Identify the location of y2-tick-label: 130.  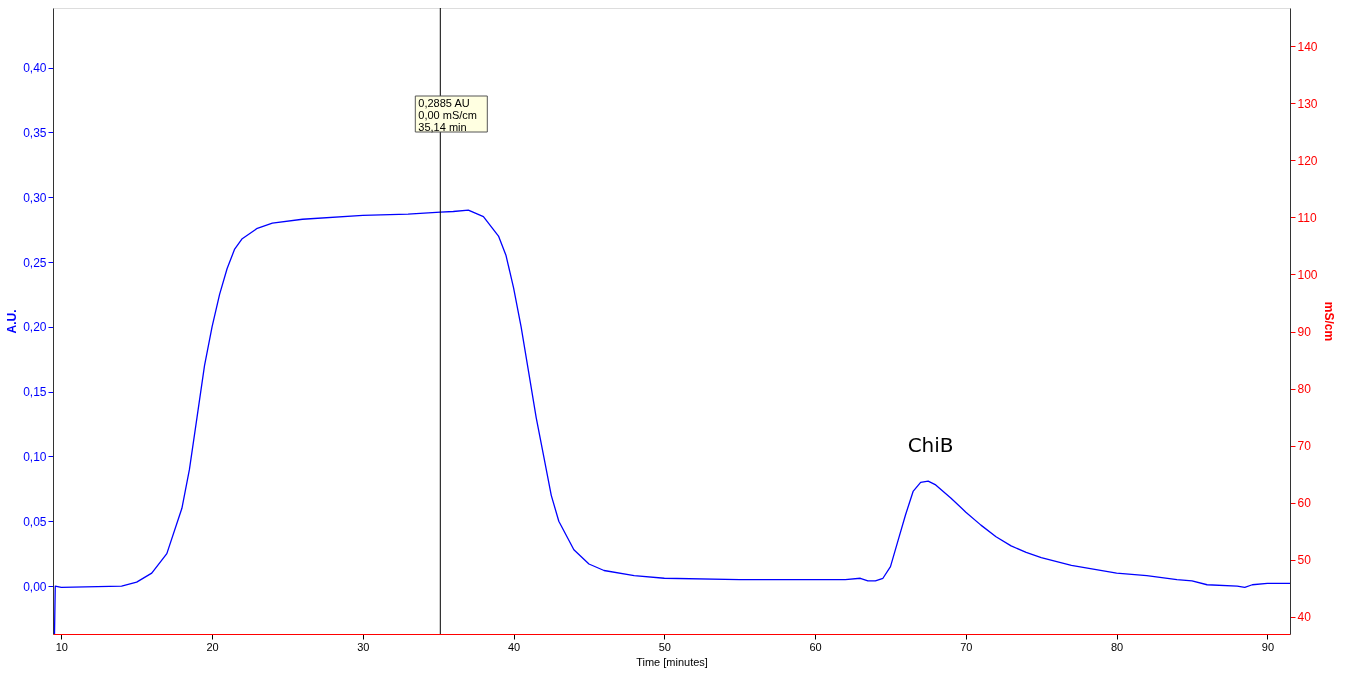
(1307, 103).